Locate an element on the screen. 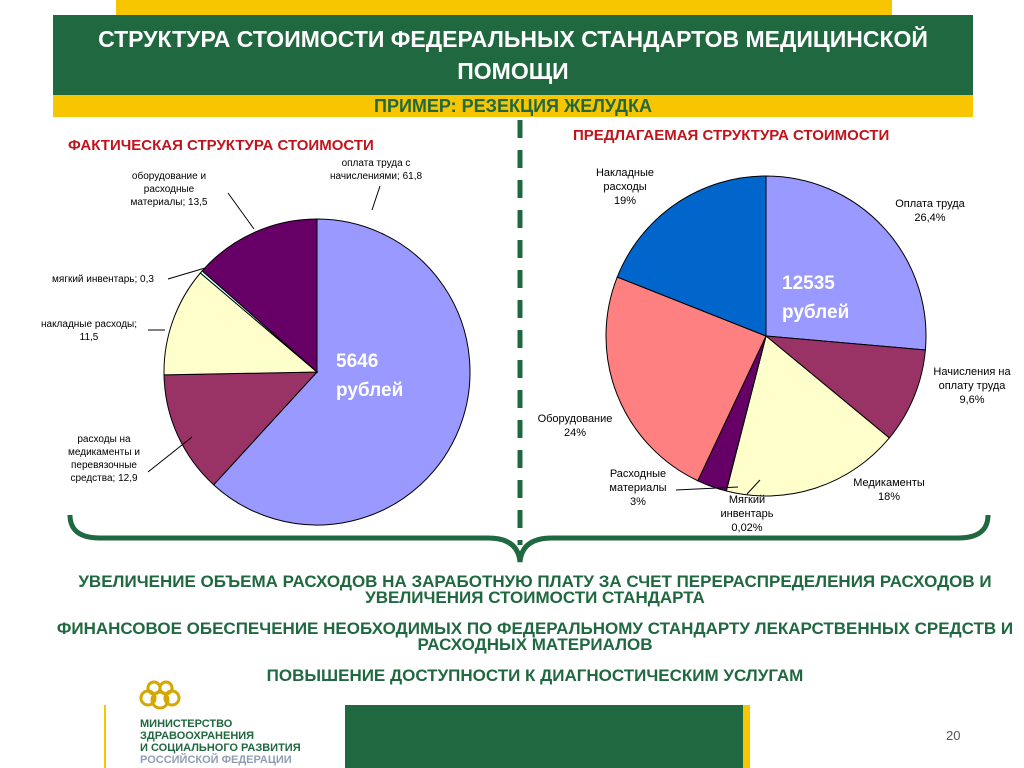  page-number: 20 is located at coordinates (953, 735).